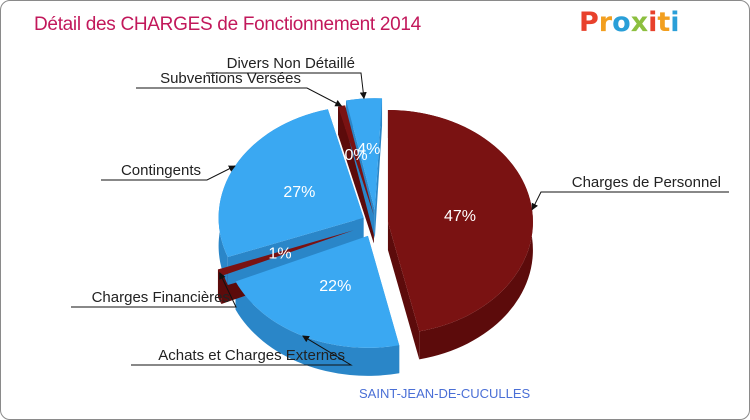 Image resolution: width=750 pixels, height=420 pixels. What do you see at coordinates (460, 216) in the screenshot?
I see `pie-percent-label: 47%` at bounding box center [460, 216].